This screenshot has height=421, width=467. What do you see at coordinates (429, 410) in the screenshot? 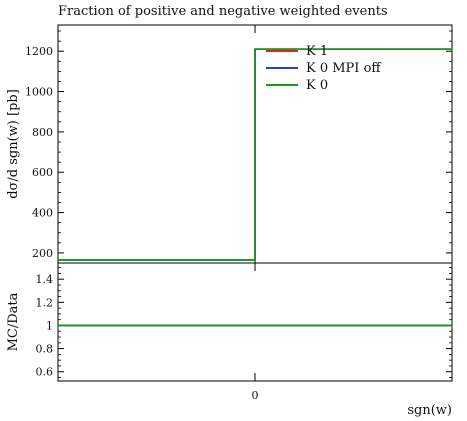
I see `x-axis-label: sgn(w)` at bounding box center [429, 410].